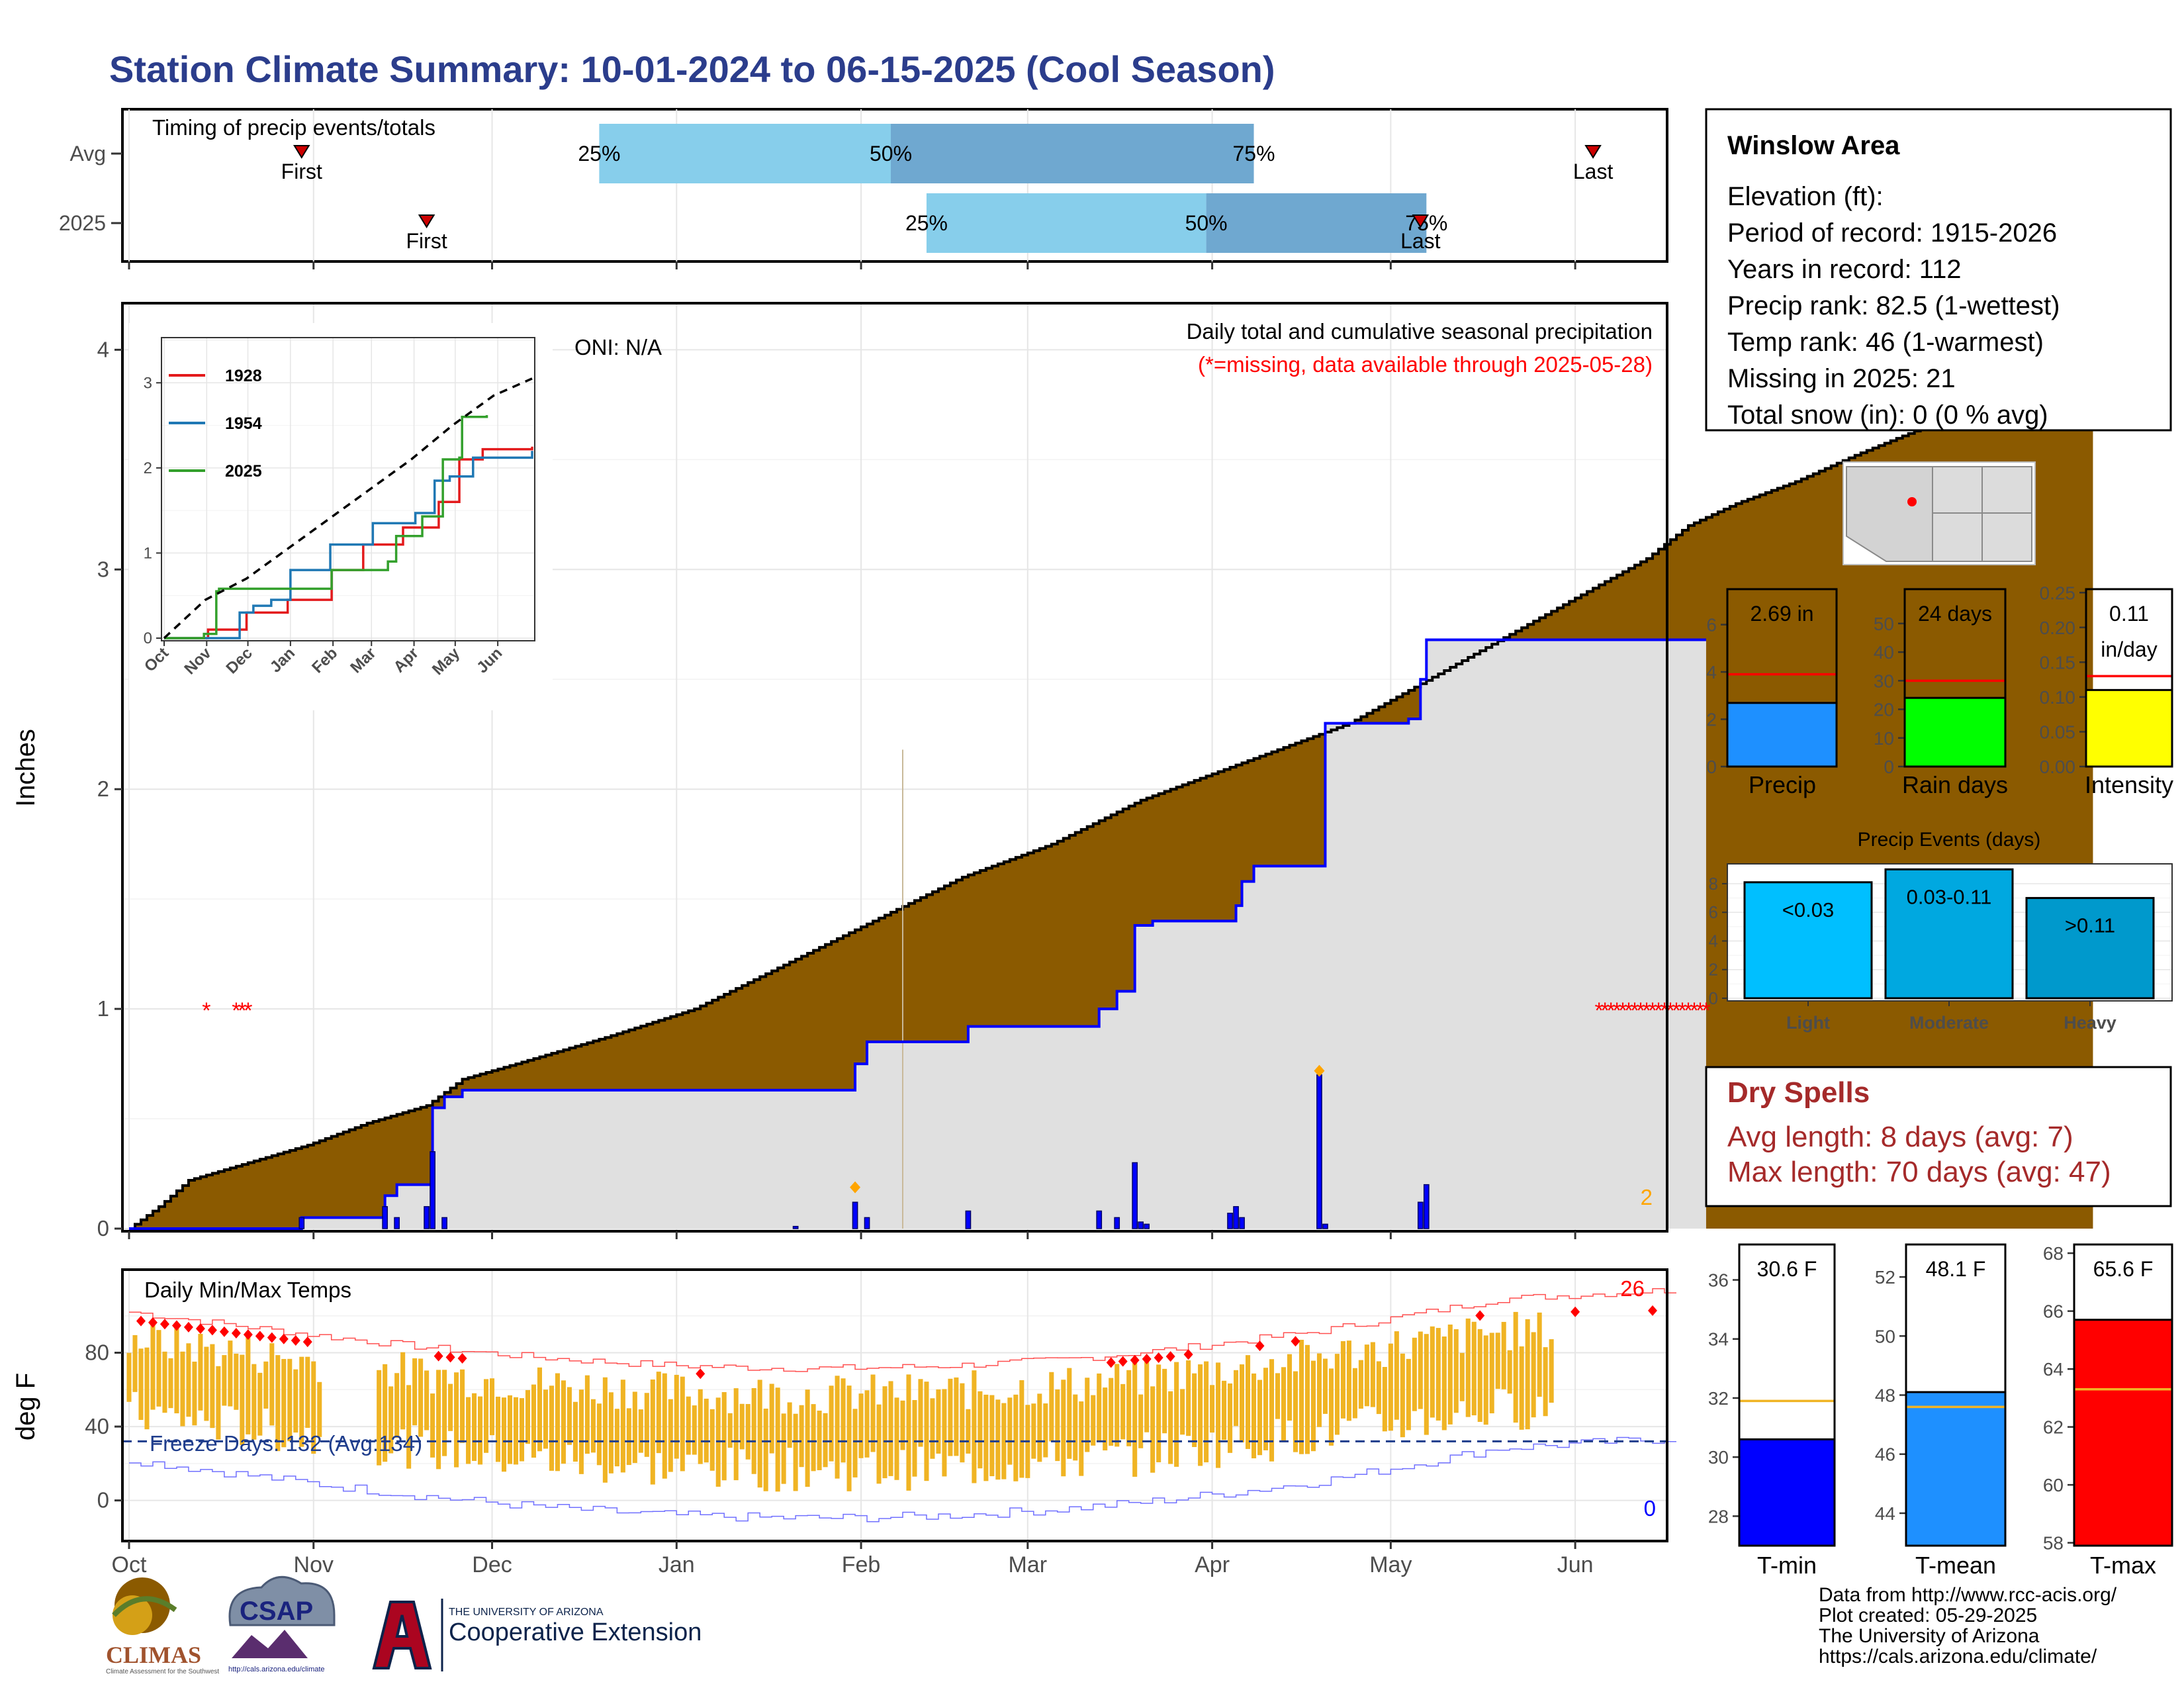 Image resolution: width=2184 pixels, height=1688 pixels. Describe the element at coordinates (1885, 1454) in the screenshot. I see `tmean-y-tick-label: 46` at that location.